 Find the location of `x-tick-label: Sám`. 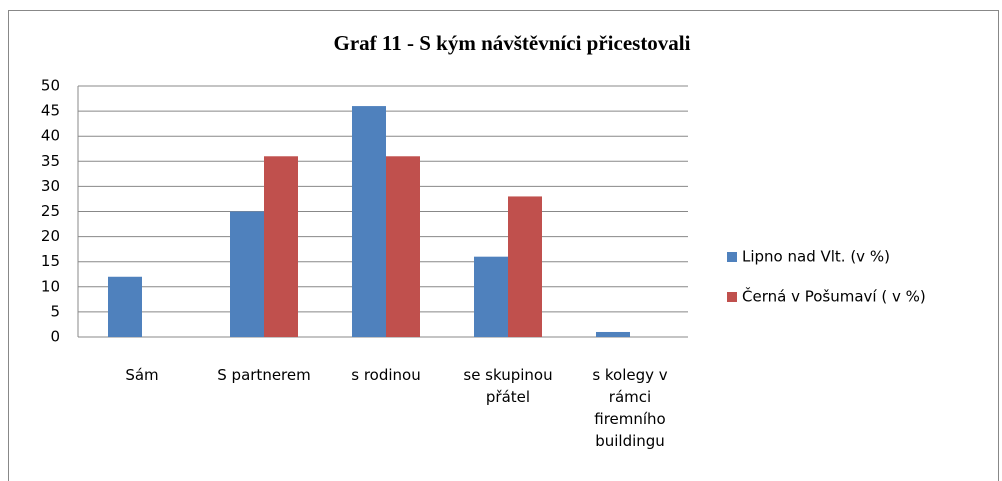

x-tick-label: Sám is located at coordinates (142, 375).